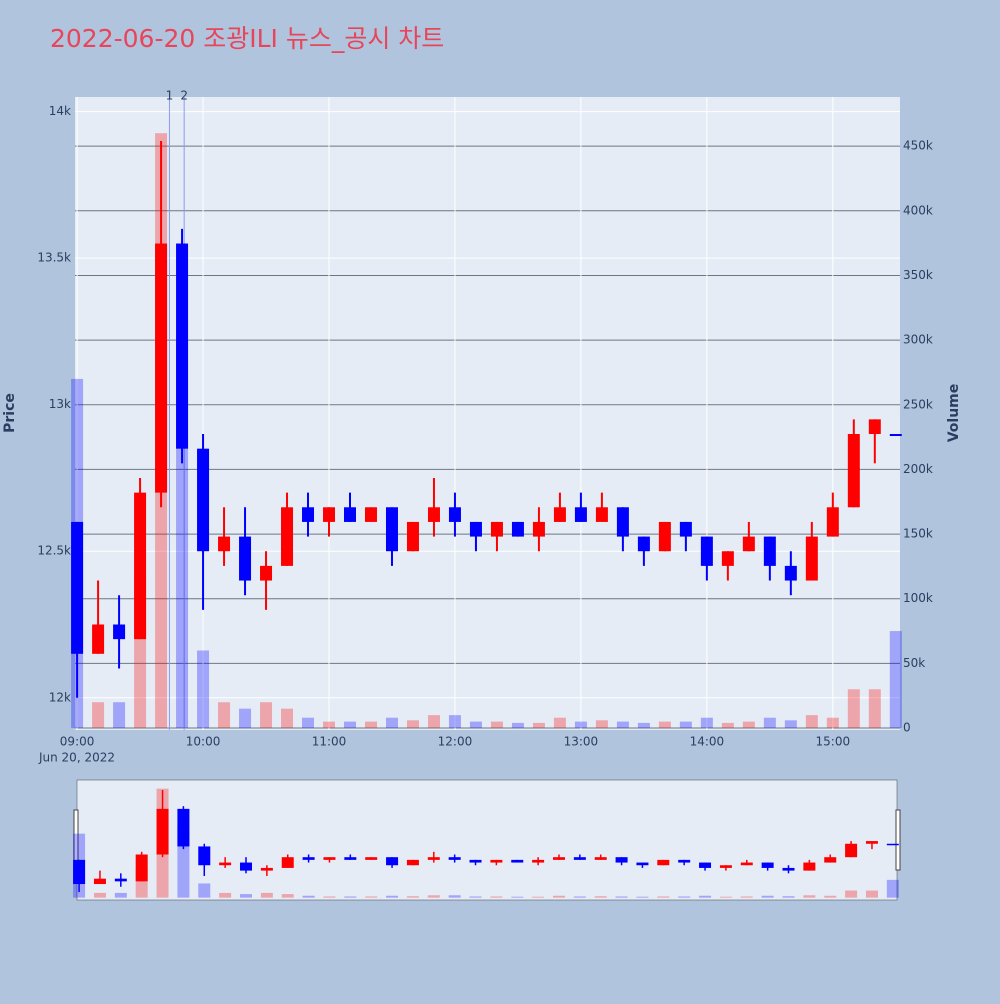 The image size is (1000, 1004). I want to click on x-tick-label: 12:00, so click(455, 742).